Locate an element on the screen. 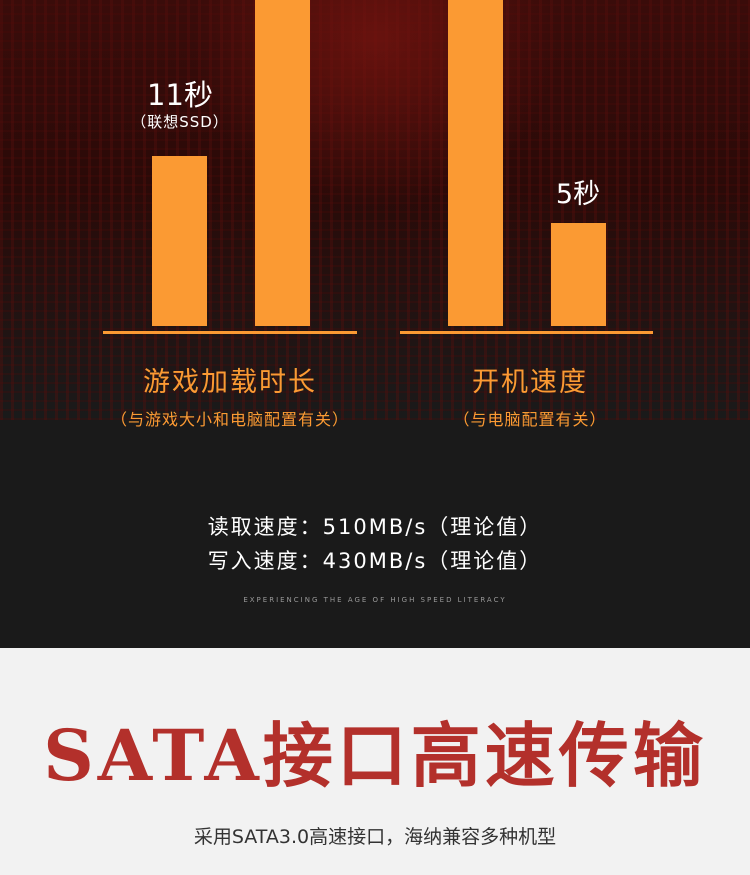 The width and height of the screenshot is (750, 875). category-label: 开机速度 is located at coordinates (530, 382).